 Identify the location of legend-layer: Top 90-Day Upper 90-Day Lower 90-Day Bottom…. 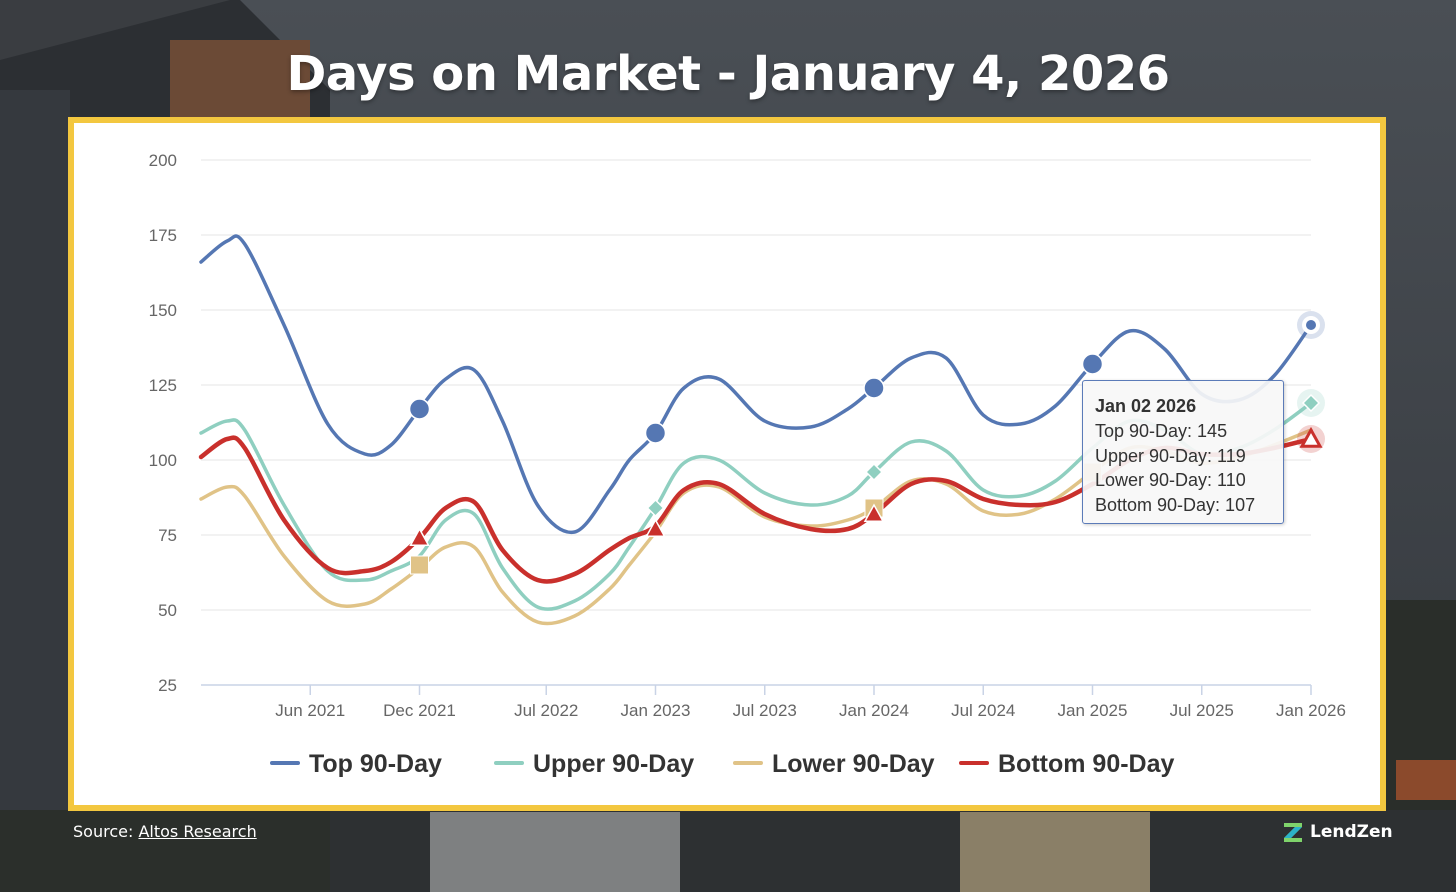
(722, 764).